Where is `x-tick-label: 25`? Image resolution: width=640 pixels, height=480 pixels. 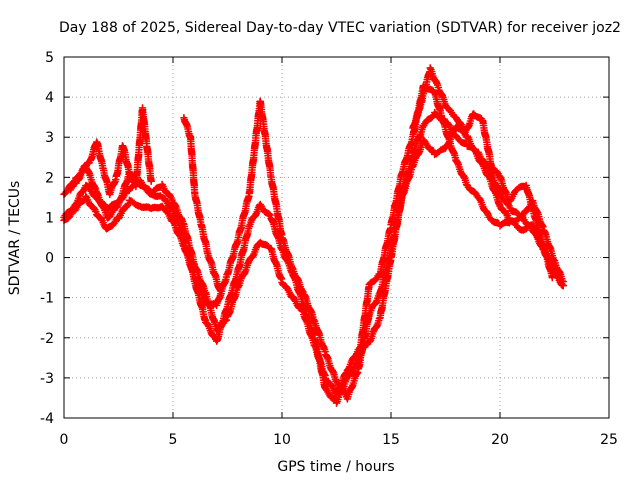
x-tick-label: 25 is located at coordinates (609, 440).